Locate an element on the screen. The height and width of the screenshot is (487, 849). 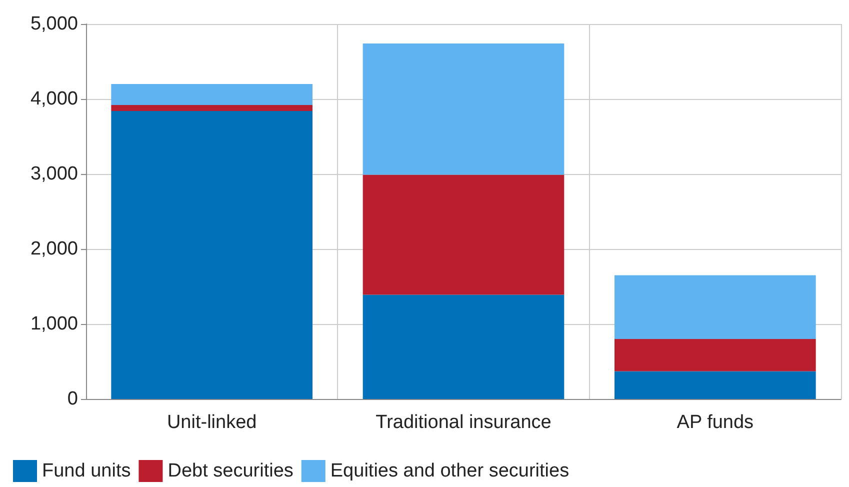
legend-label: Equities and other securities is located at coordinates (450, 471).